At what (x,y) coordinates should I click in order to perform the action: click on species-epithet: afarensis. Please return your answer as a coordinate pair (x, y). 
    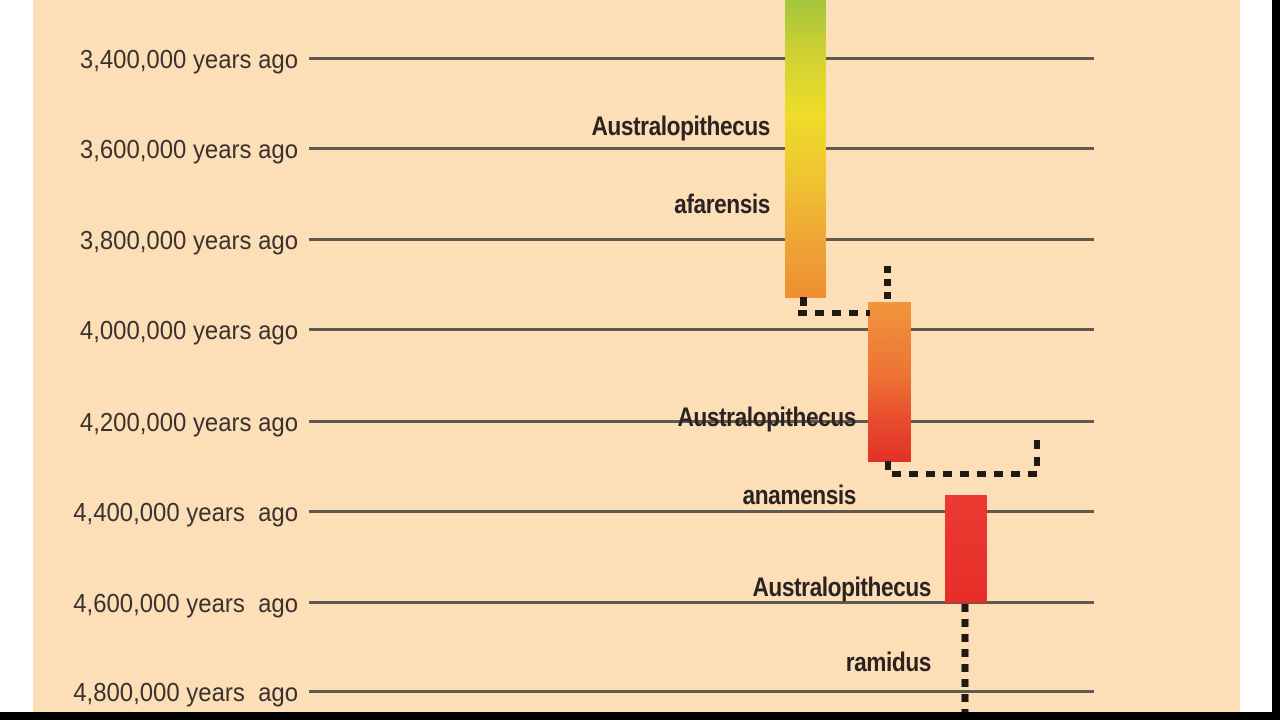
    Looking at the image, I should click on (722, 204).